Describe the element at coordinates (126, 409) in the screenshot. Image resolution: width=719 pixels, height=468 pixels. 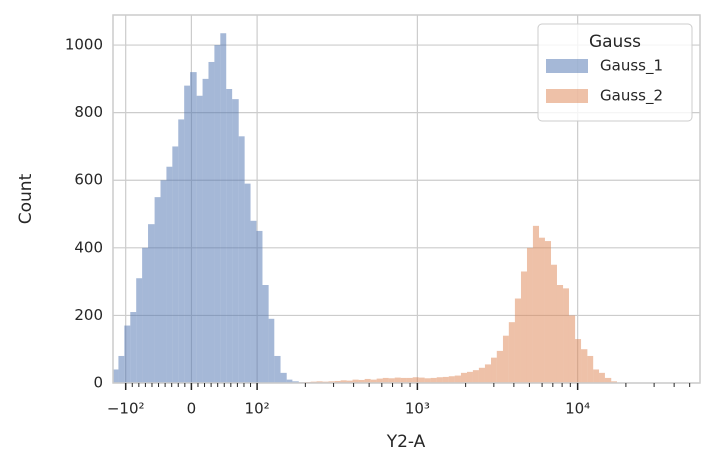
I see `x-tick-label: −10²` at that location.